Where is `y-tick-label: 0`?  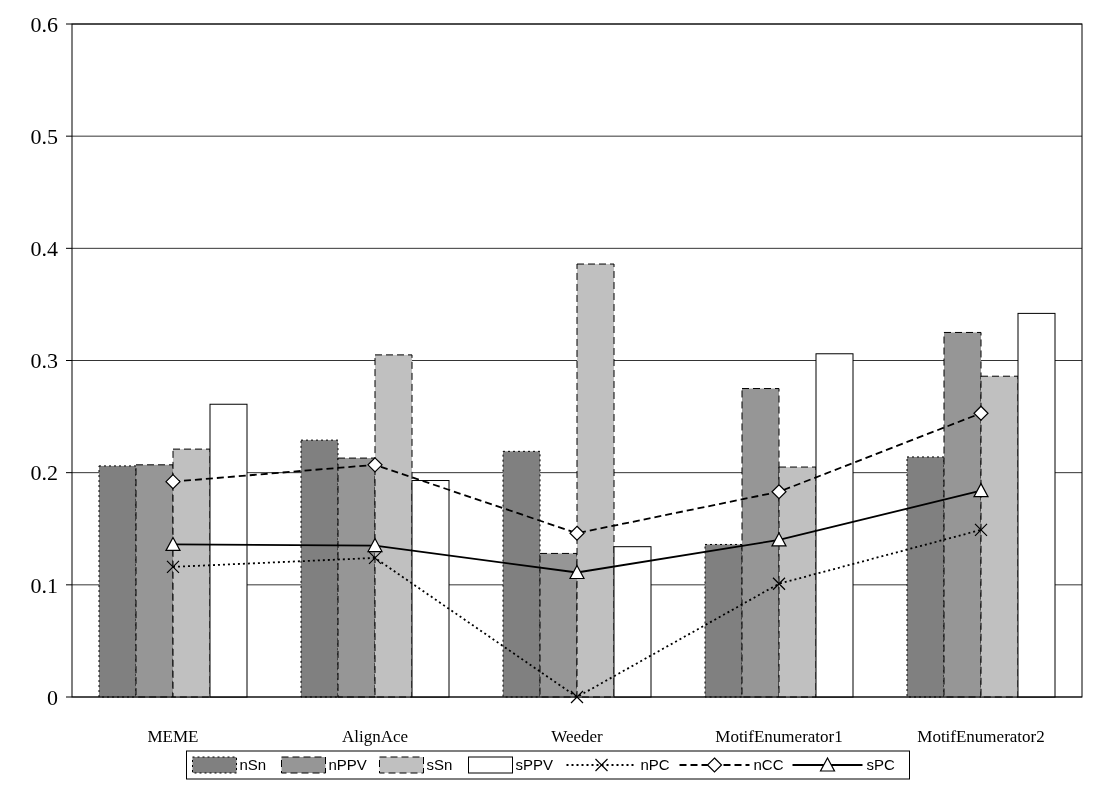
y-tick-label: 0 is located at coordinates (52, 697).